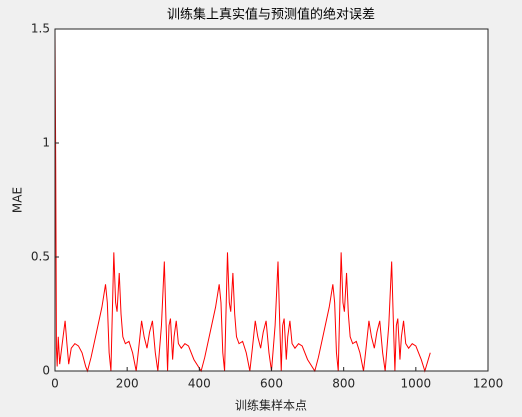  Describe the element at coordinates (199, 384) in the screenshot. I see `x-tick-label: 400` at that location.